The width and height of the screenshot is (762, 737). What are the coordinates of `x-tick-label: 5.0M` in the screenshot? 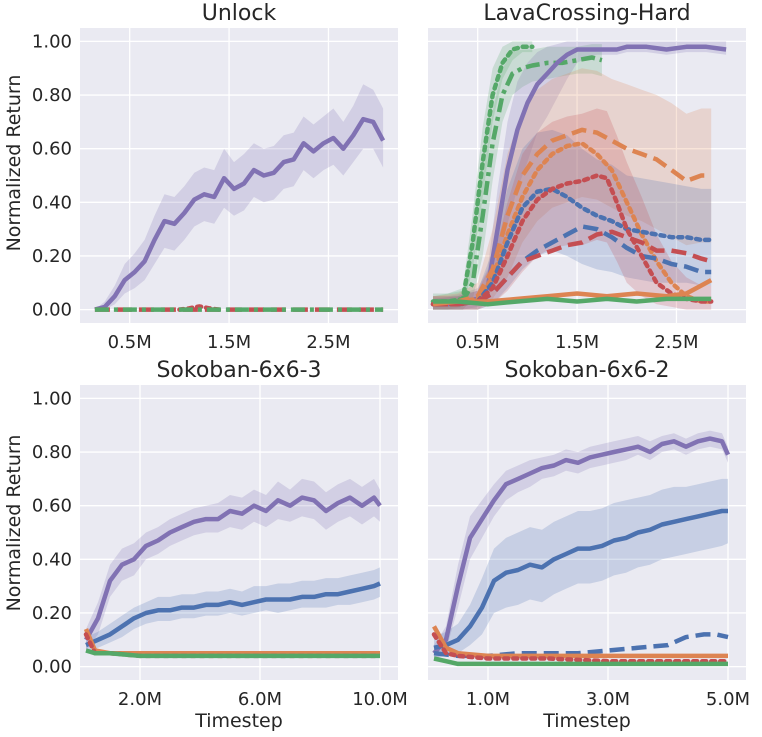 It's located at (728, 699).